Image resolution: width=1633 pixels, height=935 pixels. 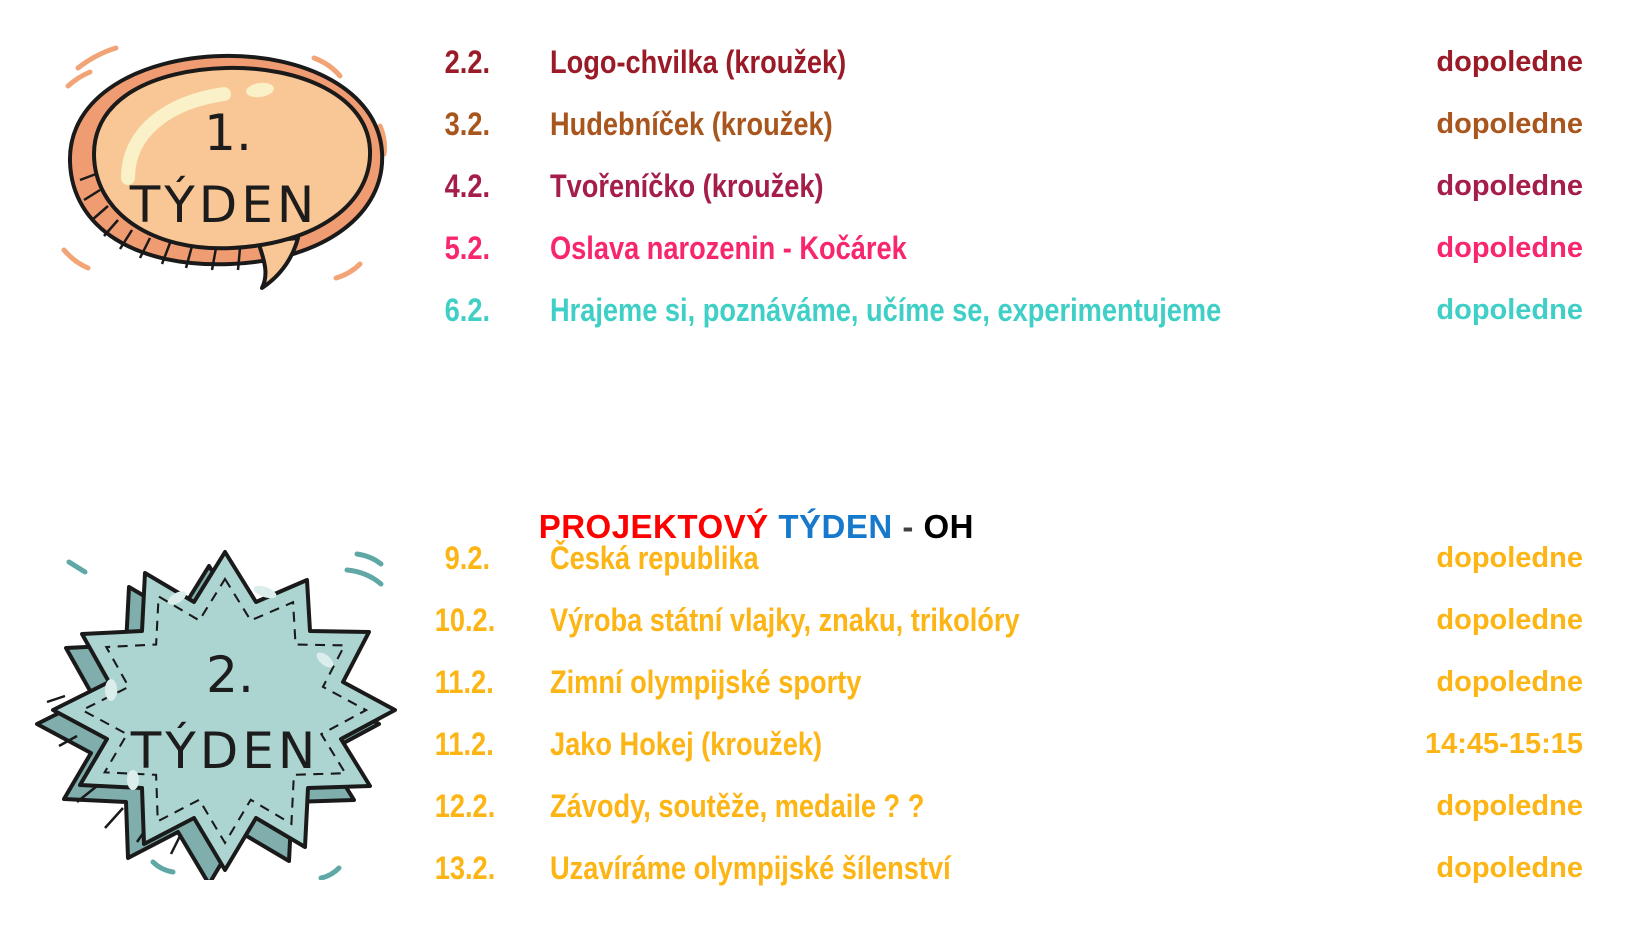 I want to click on header-part: OH, so click(x=948, y=526).